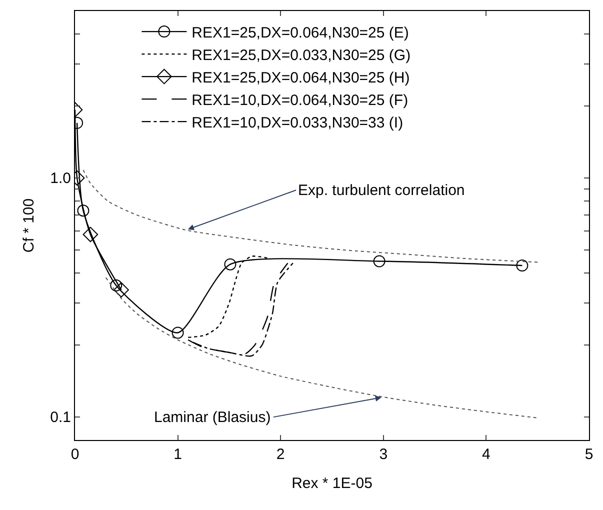 This screenshot has height=510, width=603. Describe the element at coordinates (178, 454) in the screenshot. I see `x-tick-label: 1` at that location.